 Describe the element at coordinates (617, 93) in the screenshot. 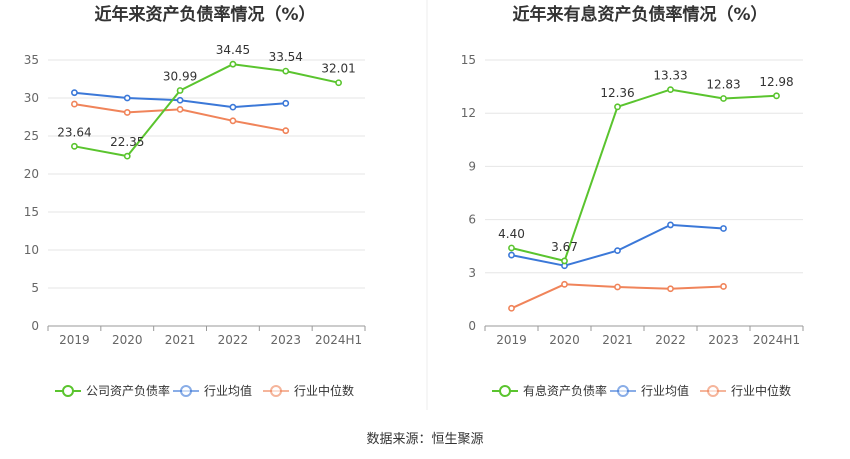

I see `data-label: 12.36` at that location.